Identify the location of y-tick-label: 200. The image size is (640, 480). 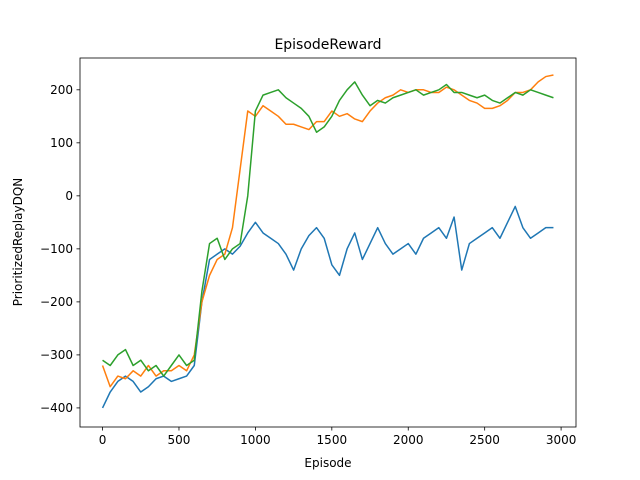
(61, 90).